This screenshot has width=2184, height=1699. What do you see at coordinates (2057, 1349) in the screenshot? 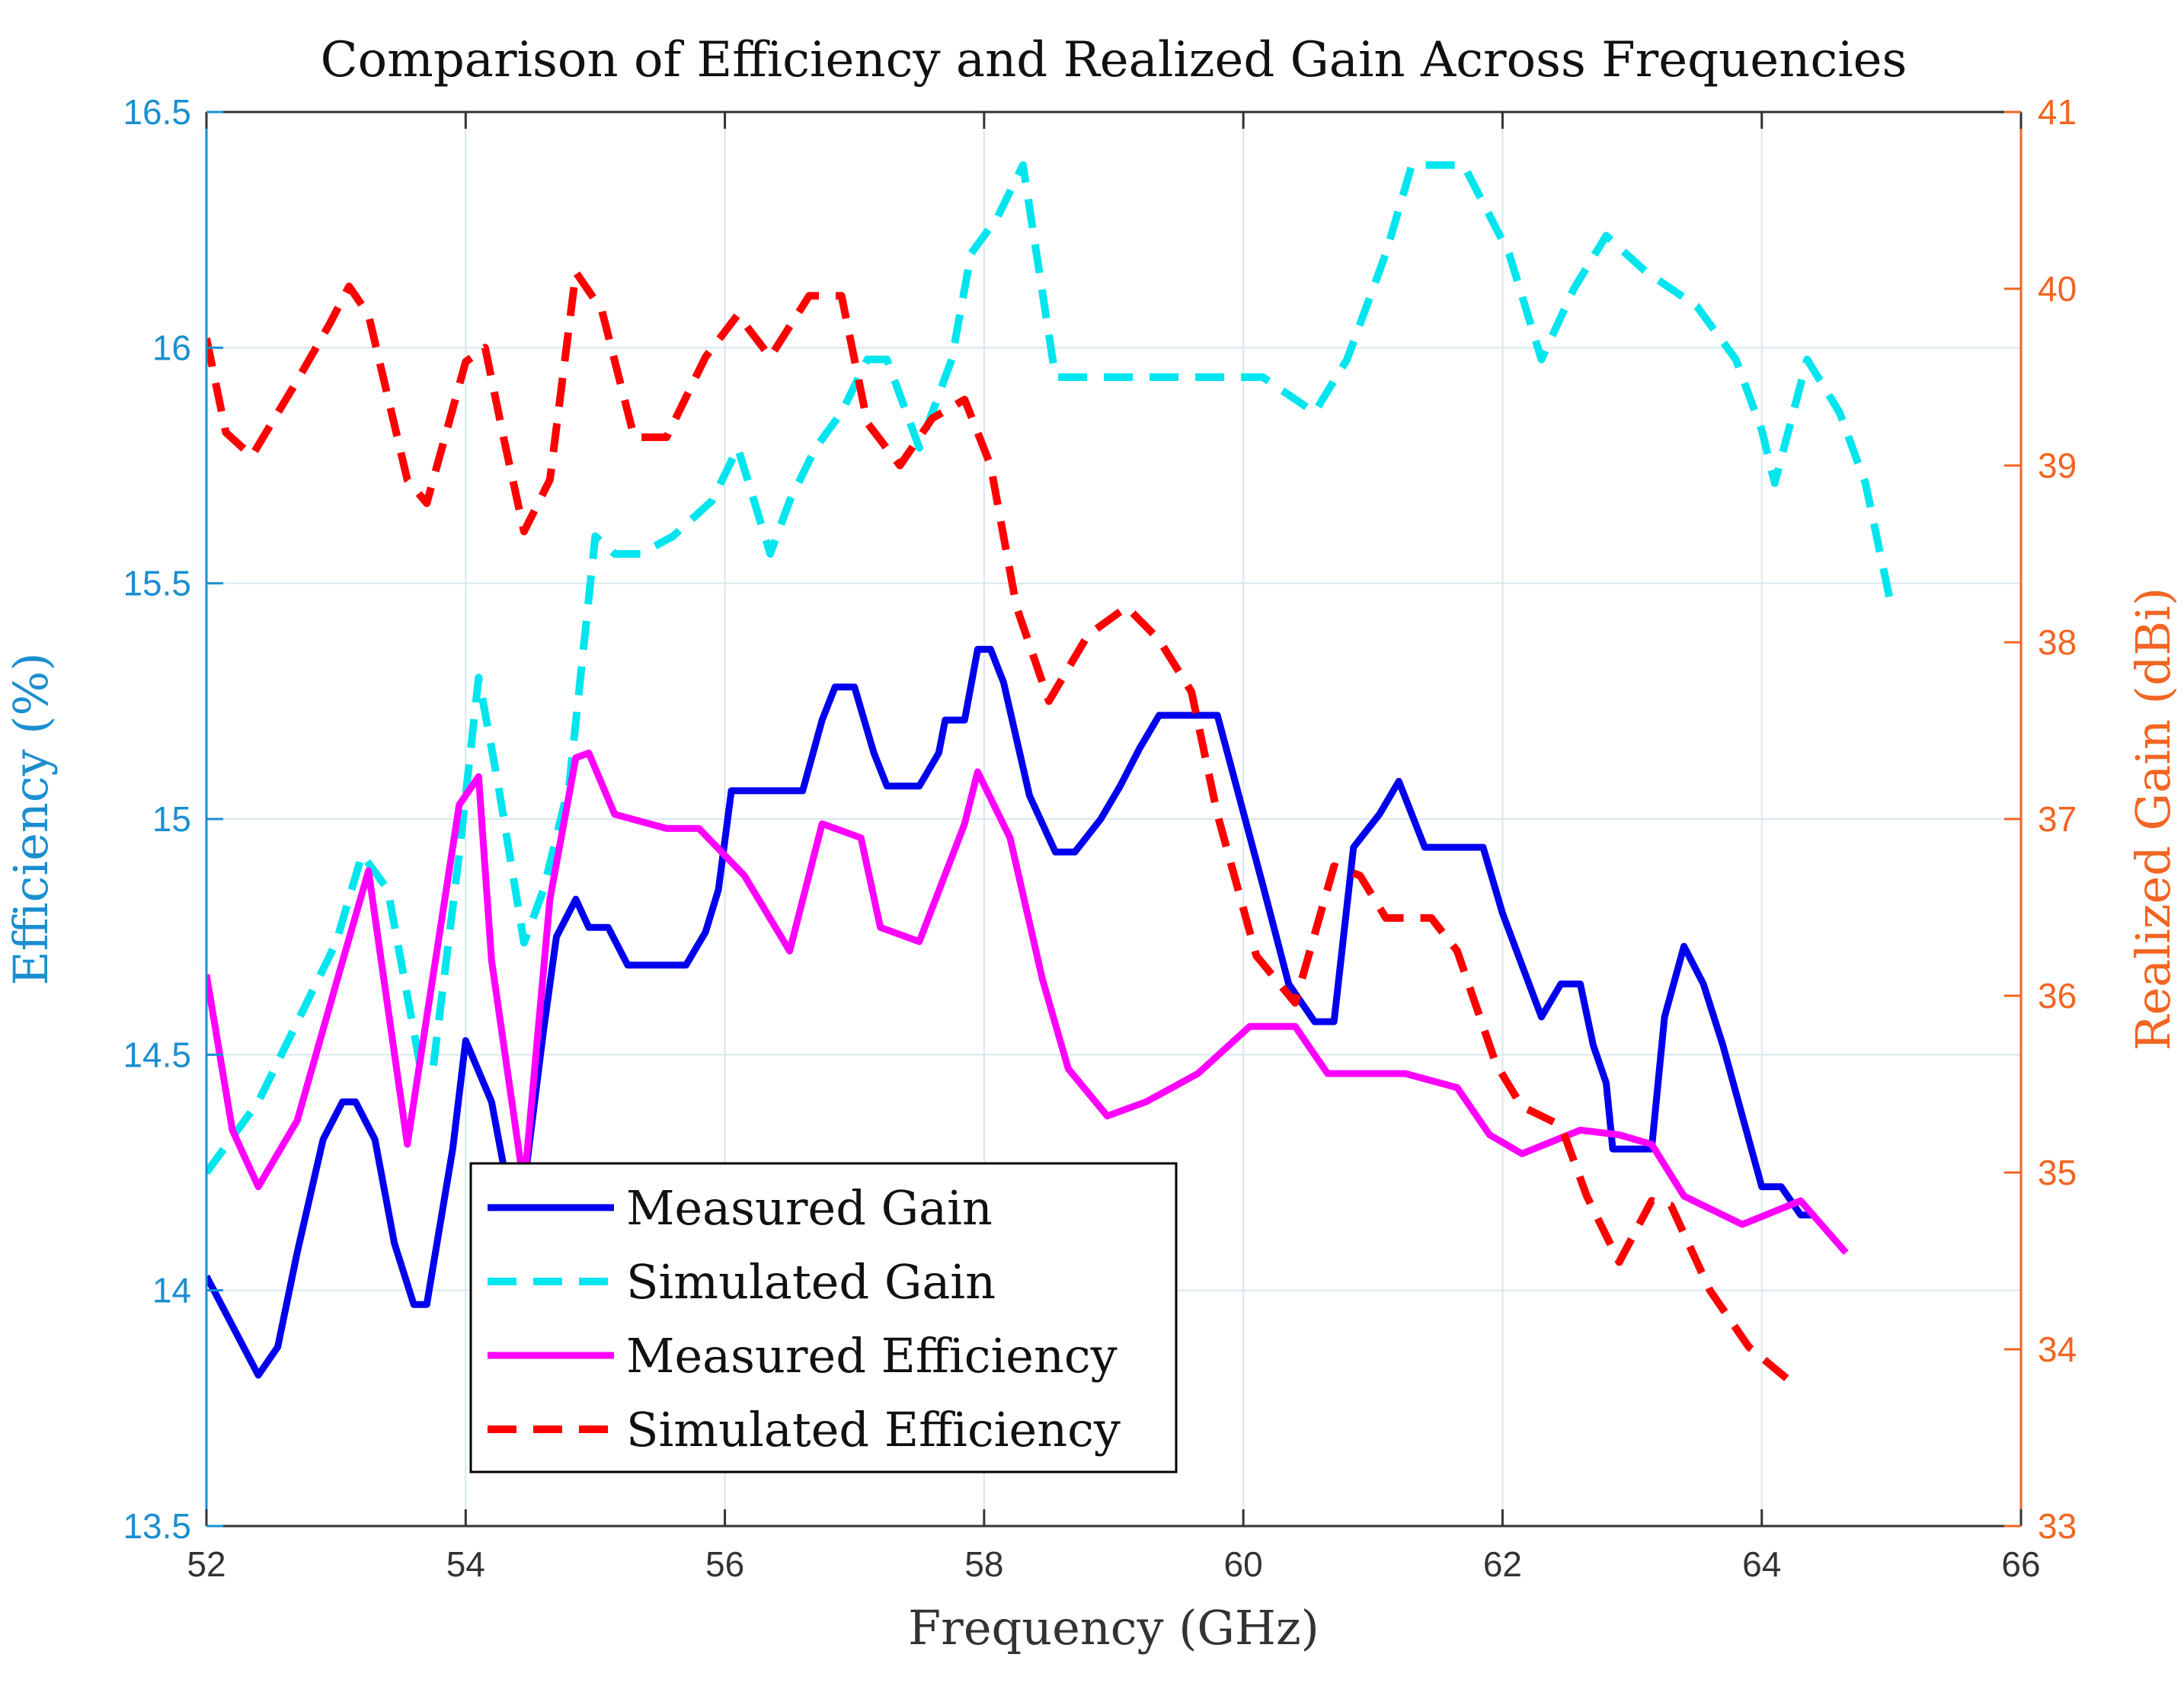
I see `y-right-tick-label: 34` at bounding box center [2057, 1349].